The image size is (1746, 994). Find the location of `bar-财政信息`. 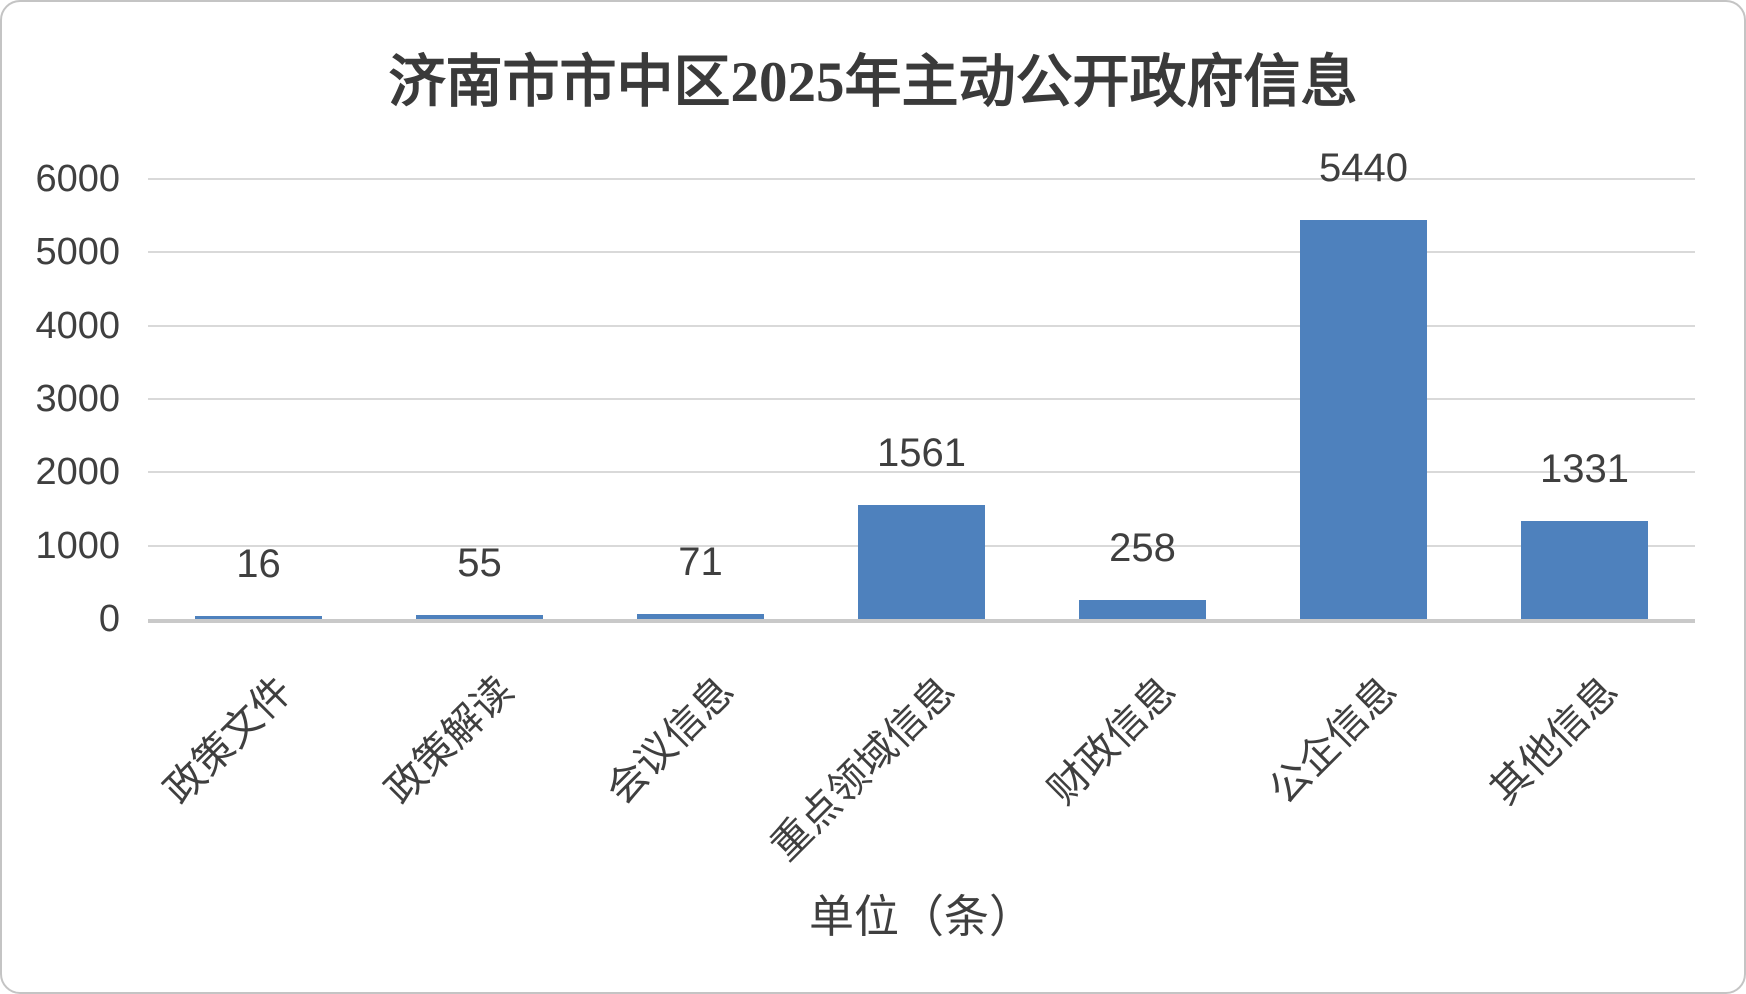

bar-财政信息 is located at coordinates (1142, 609).